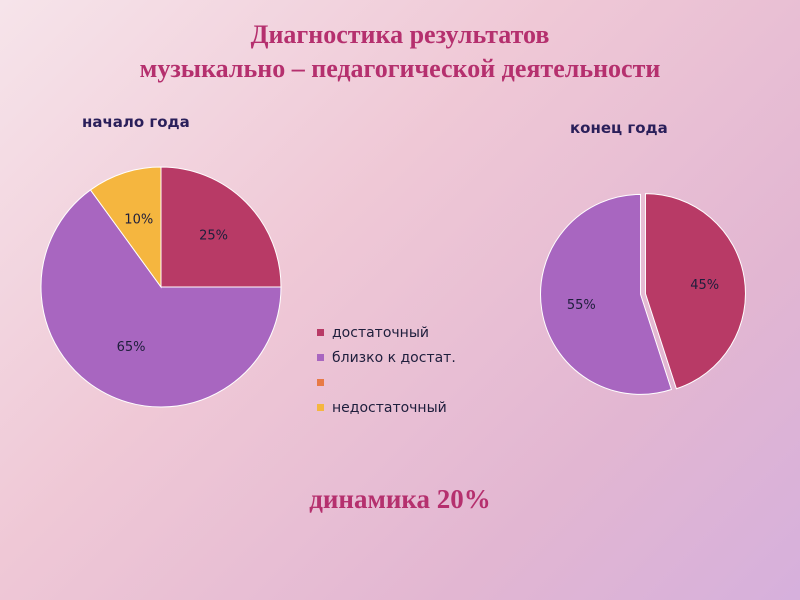 This screenshot has width=800, height=600. I want to click on data-label-1: 25%, so click(213, 235).